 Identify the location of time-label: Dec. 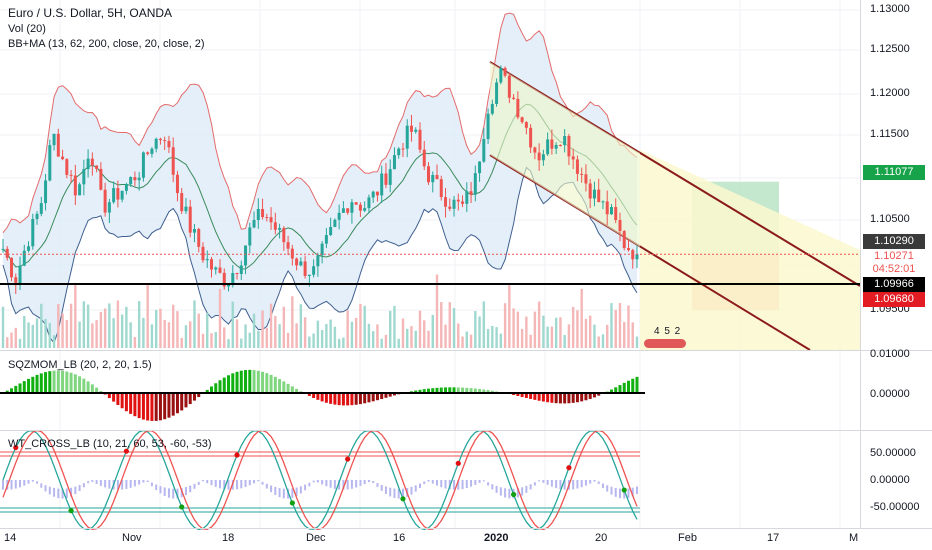
(316, 538).